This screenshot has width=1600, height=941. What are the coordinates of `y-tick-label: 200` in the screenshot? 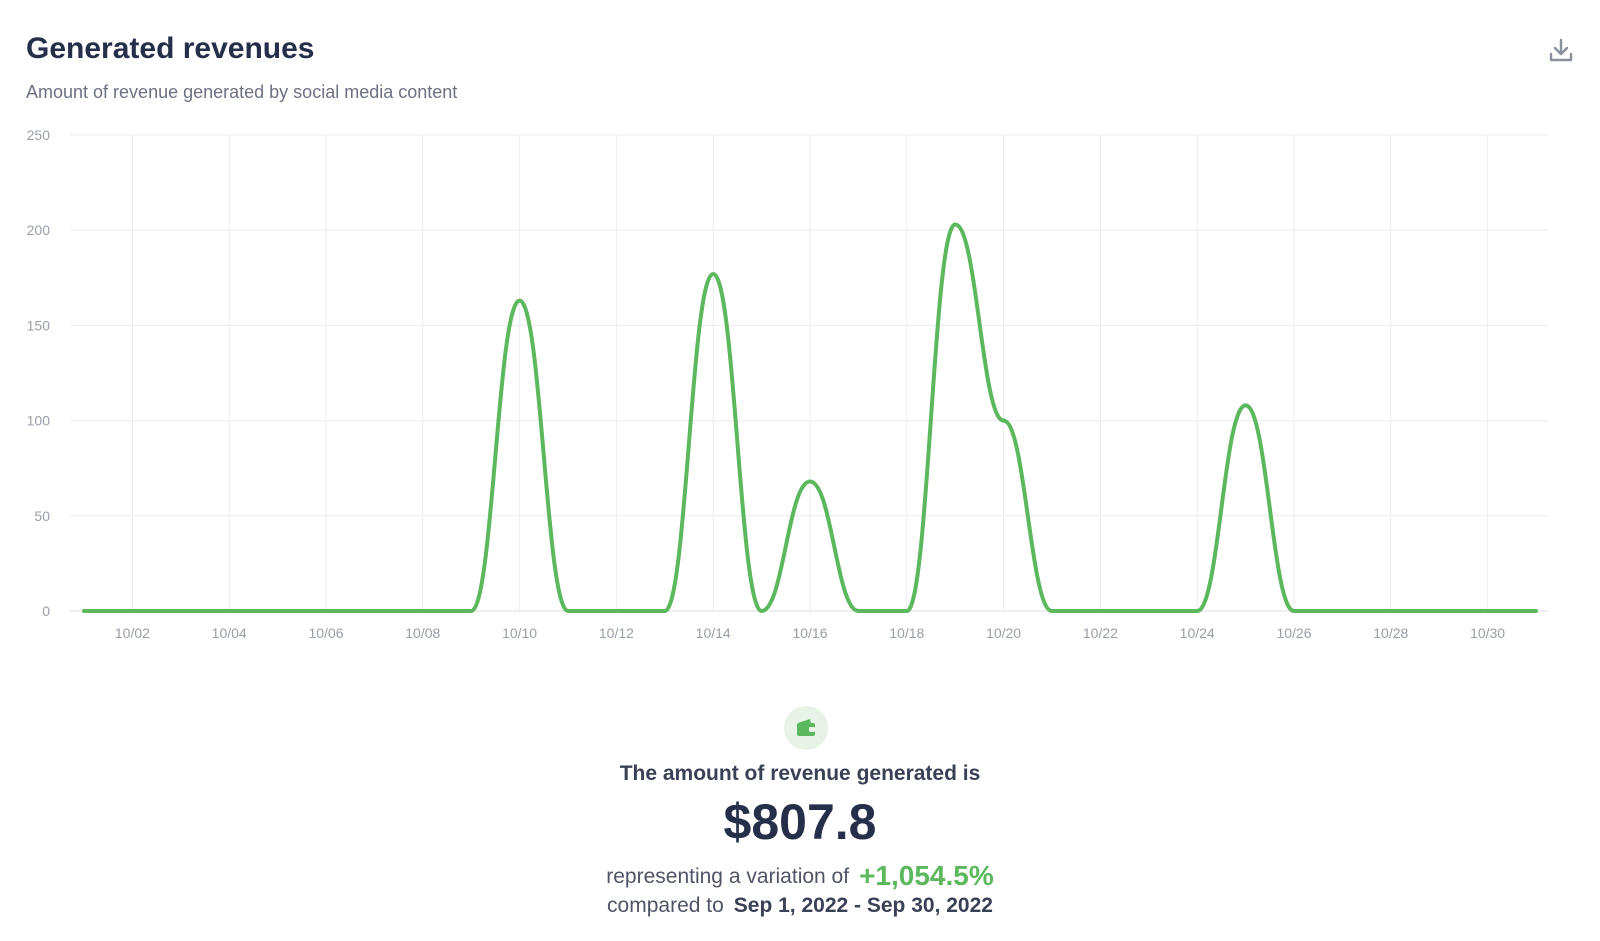 It's located at (39, 230).